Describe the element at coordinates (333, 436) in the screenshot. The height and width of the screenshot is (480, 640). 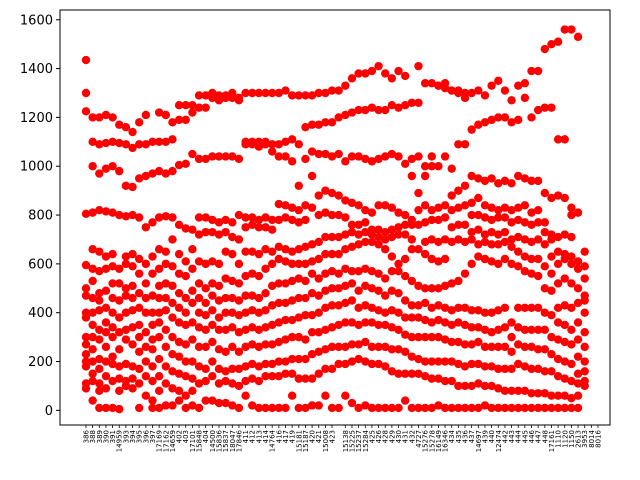
I see `x-tick-label: 423` at that location.